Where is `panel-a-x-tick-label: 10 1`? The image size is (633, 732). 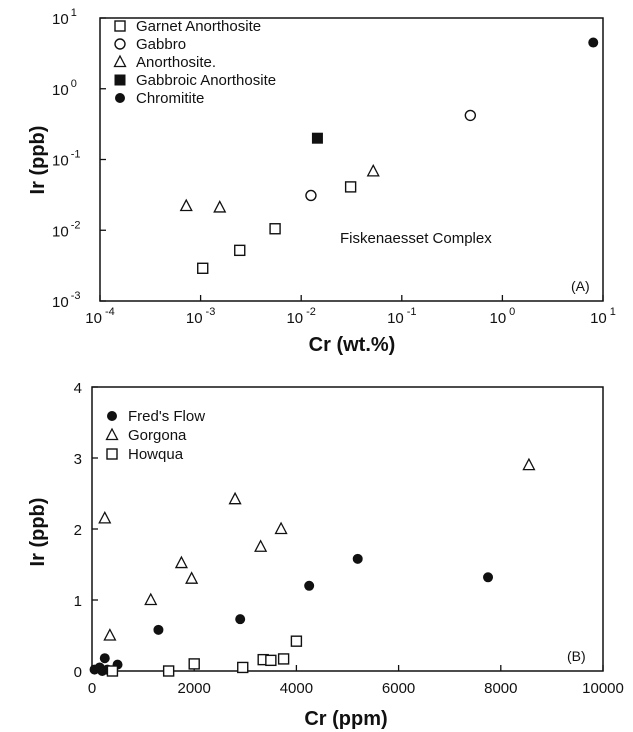 panel-a-x-tick-label: 10 1 is located at coordinates (603, 316).